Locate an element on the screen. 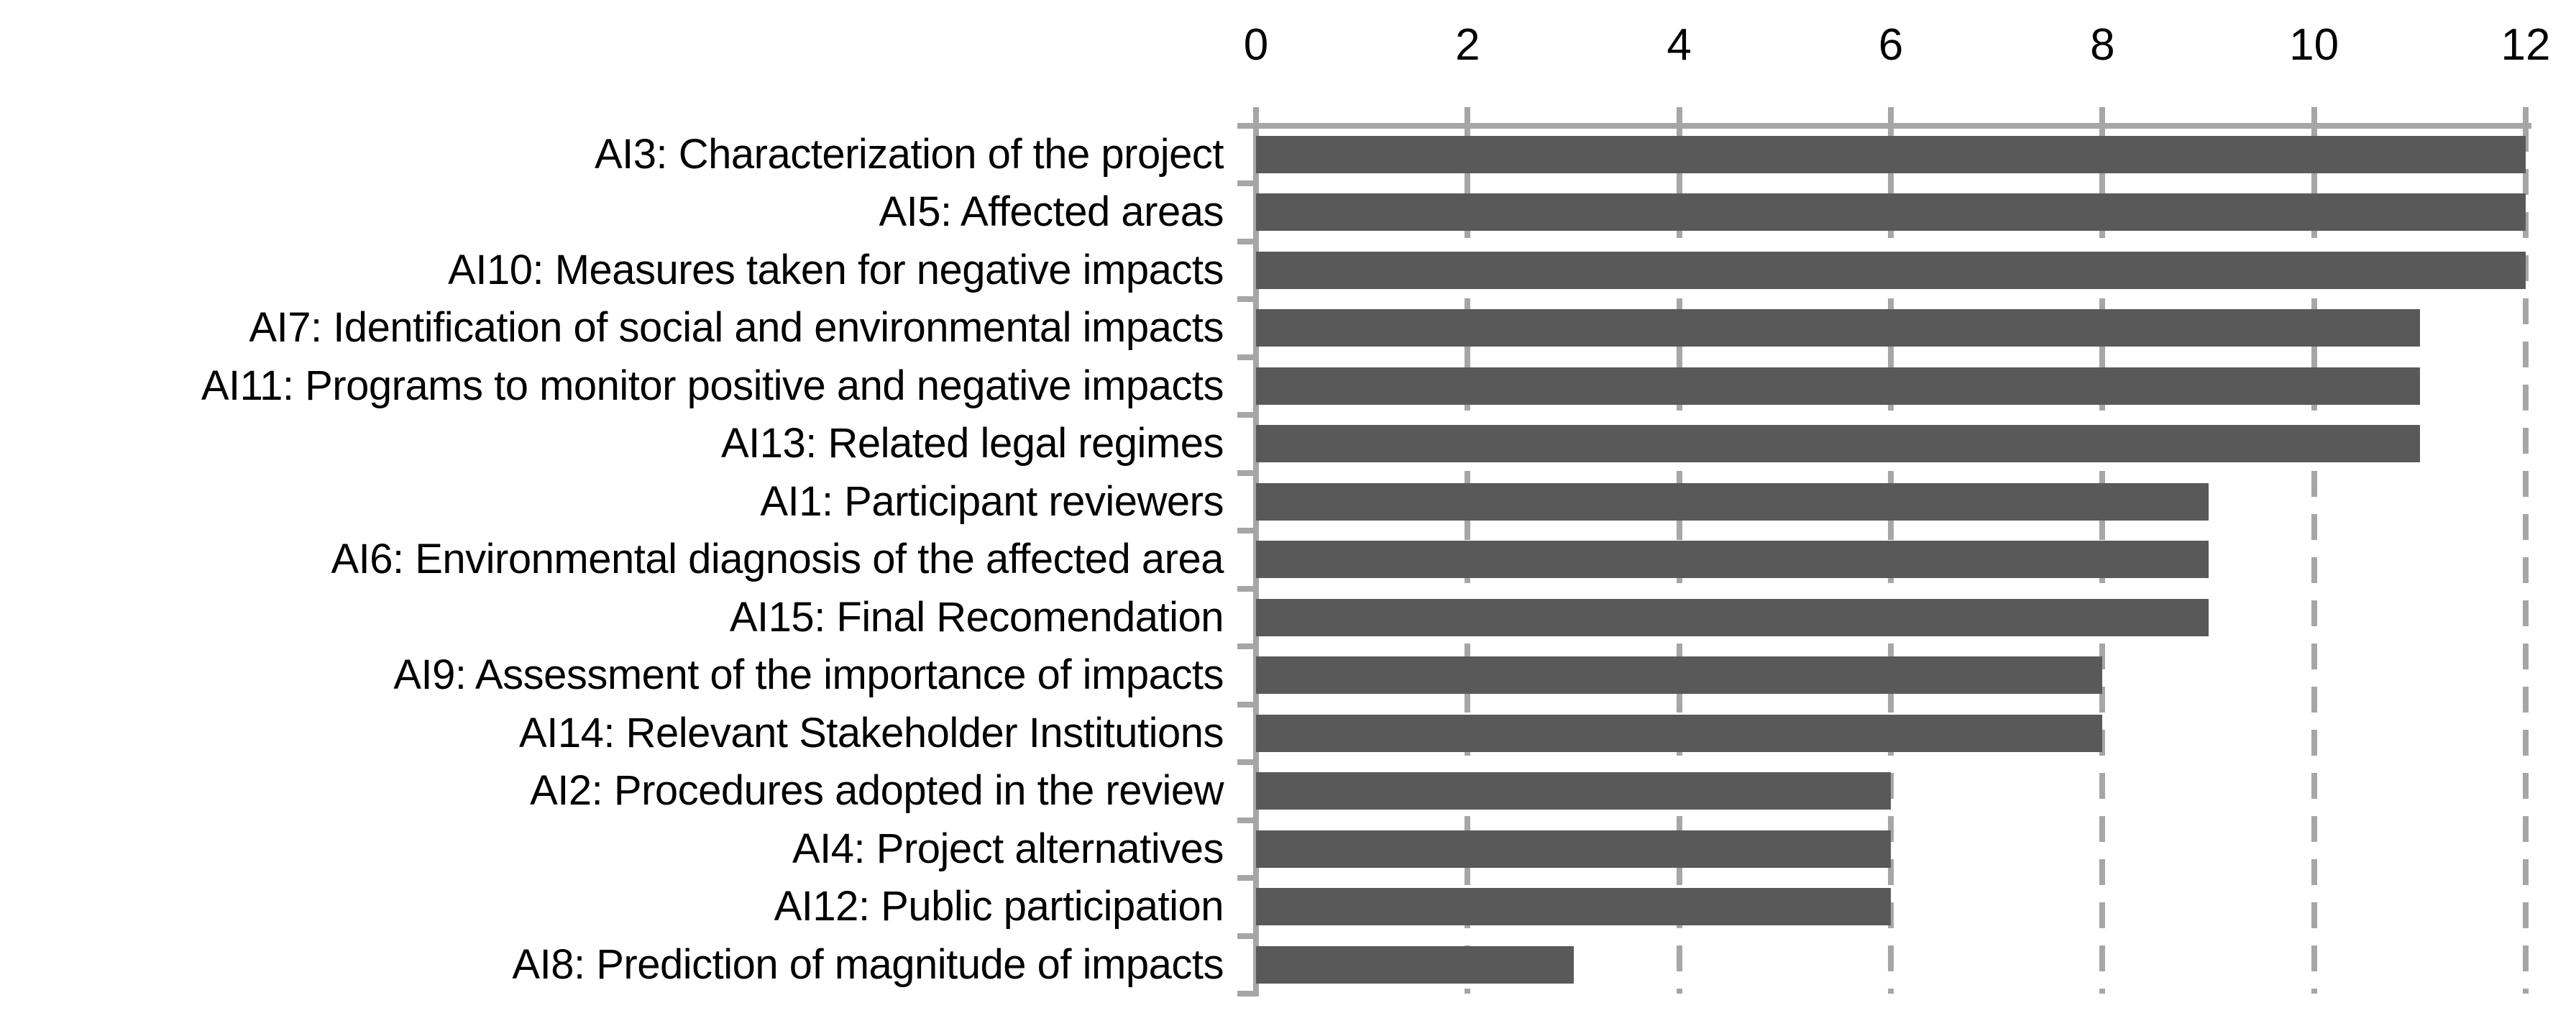 The height and width of the screenshot is (1026, 2576). x-tick-label: 2 is located at coordinates (1467, 45).